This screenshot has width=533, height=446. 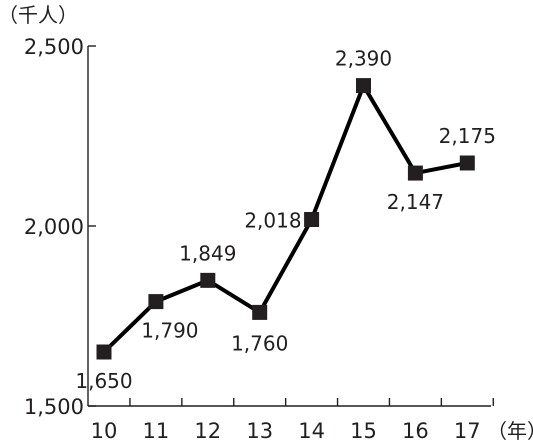 I want to click on x-tick-label: 13, so click(x=259, y=431).